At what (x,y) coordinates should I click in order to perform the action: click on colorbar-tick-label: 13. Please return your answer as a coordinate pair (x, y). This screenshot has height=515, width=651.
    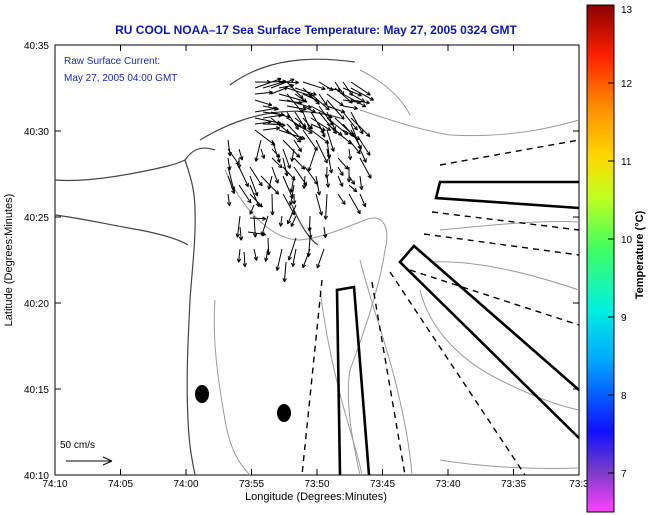
    Looking at the image, I should click on (627, 10).